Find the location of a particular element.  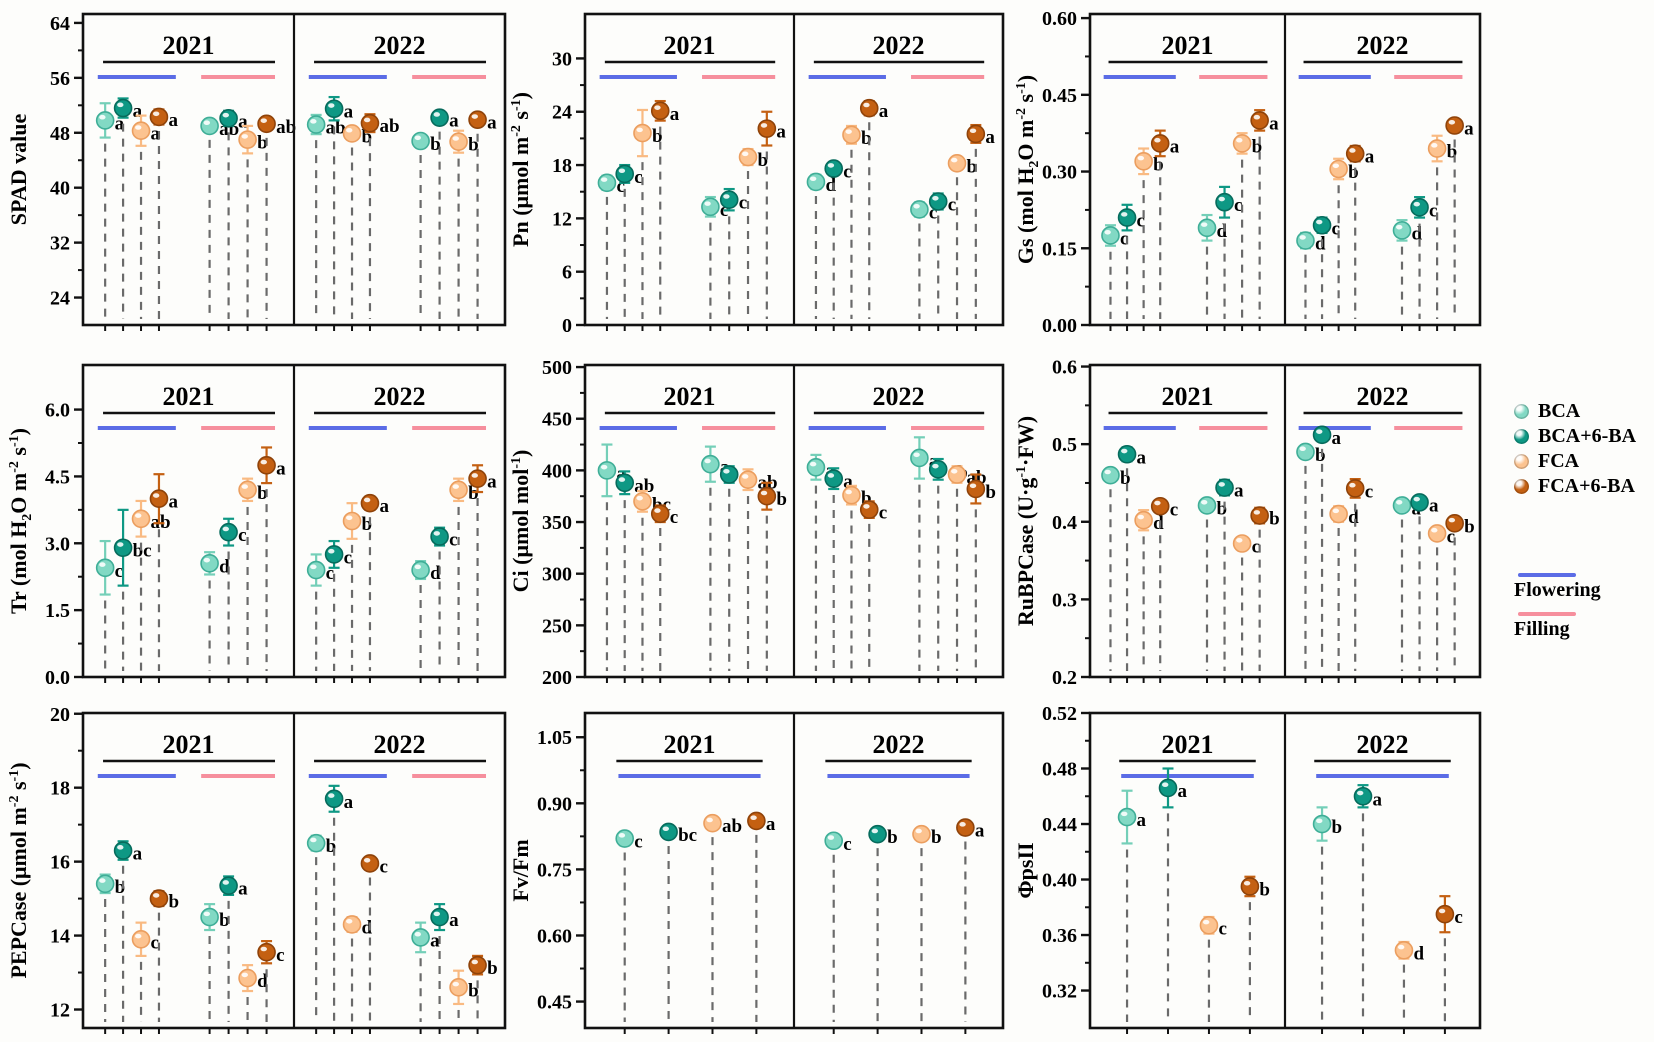

svg-text: 0.60 is located at coordinates (554, 936).